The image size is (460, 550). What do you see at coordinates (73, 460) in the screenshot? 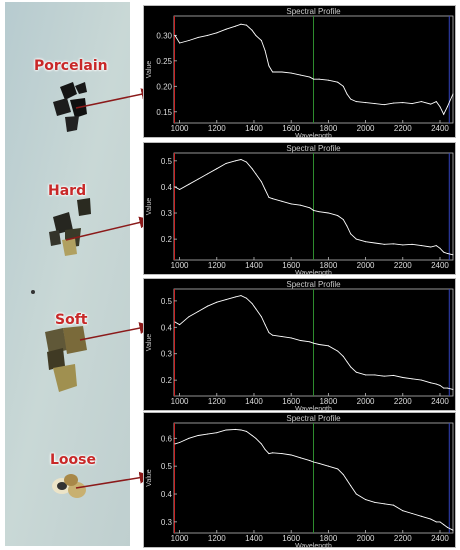
I see `sample-label-loose: Loose` at bounding box center [73, 460].